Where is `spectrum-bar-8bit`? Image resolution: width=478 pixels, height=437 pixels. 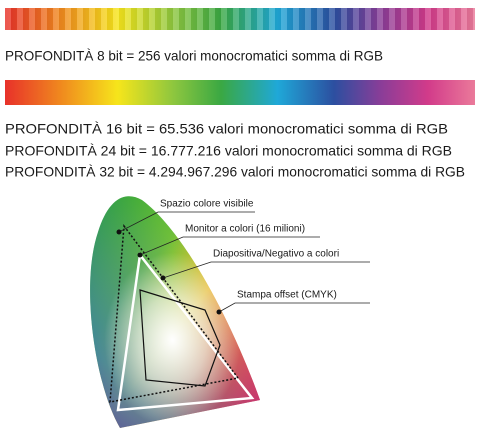
spectrum-bar-8bit is located at coordinates (240, 19).